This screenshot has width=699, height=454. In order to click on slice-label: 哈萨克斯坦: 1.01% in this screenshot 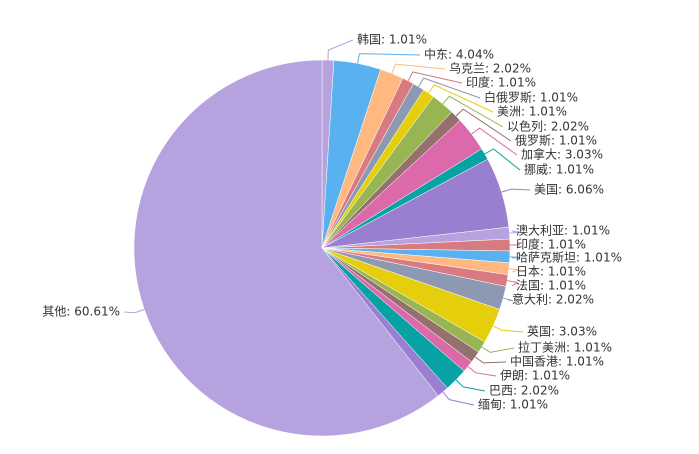, I will do `click(569, 258)`.